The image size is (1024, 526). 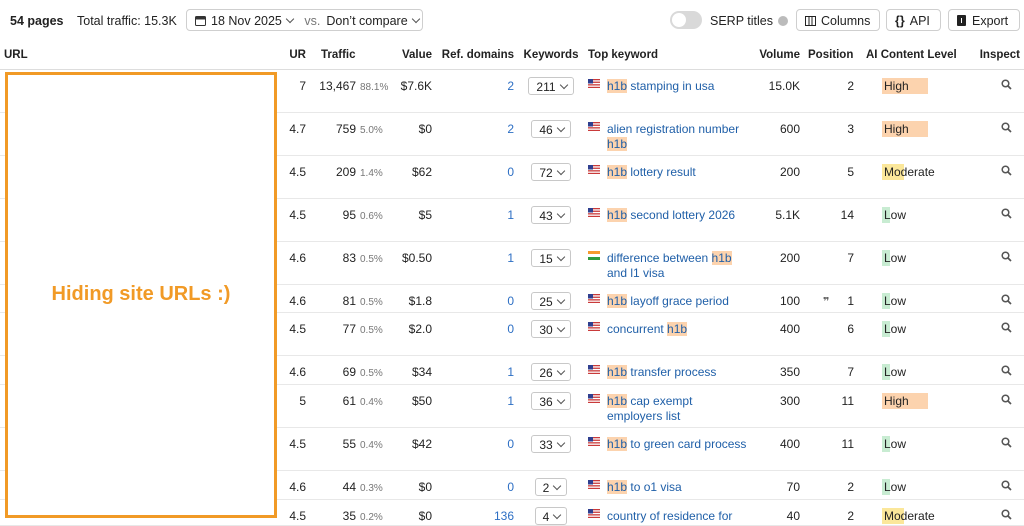 I want to click on keywords-dropdown: 46, so click(x=551, y=129).